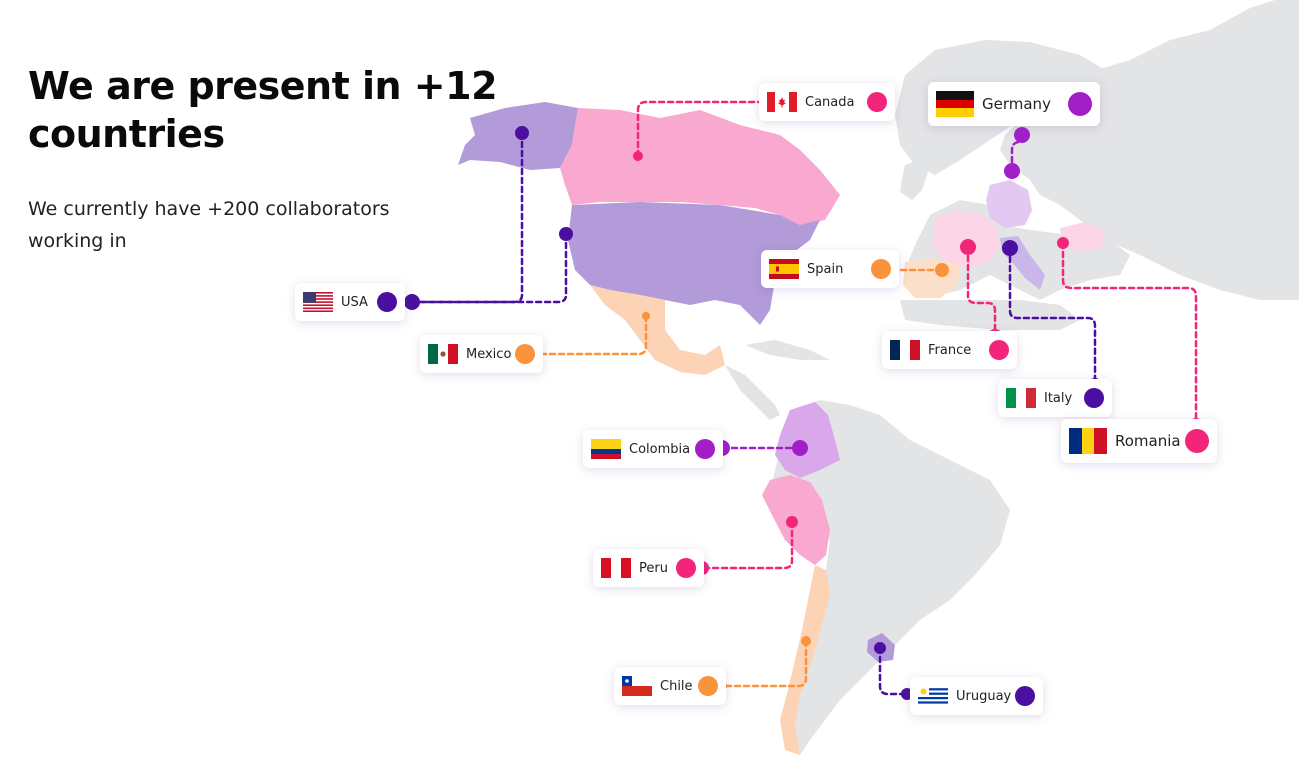 This screenshot has width=1299, height=769. What do you see at coordinates (653, 568) in the screenshot?
I see `country-name: Peru` at bounding box center [653, 568].